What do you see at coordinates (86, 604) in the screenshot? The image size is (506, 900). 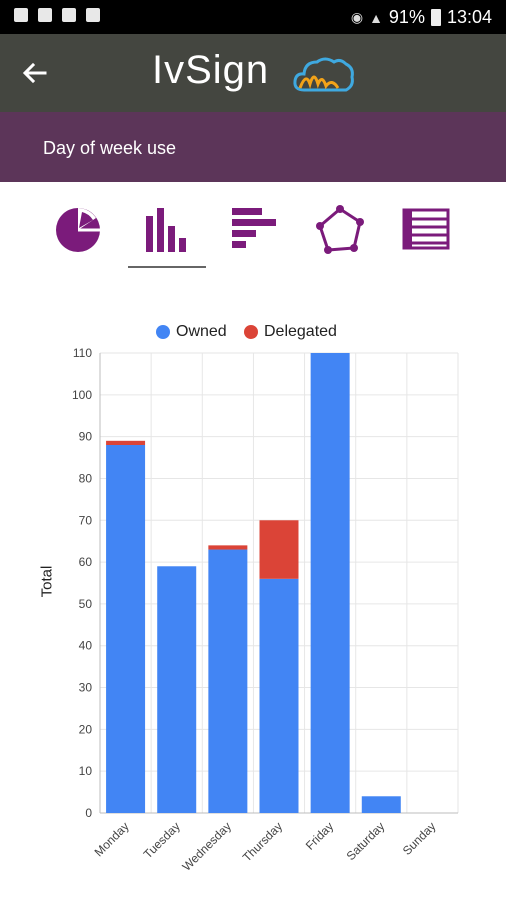 I see `y-tick-label: 50` at bounding box center [86, 604].